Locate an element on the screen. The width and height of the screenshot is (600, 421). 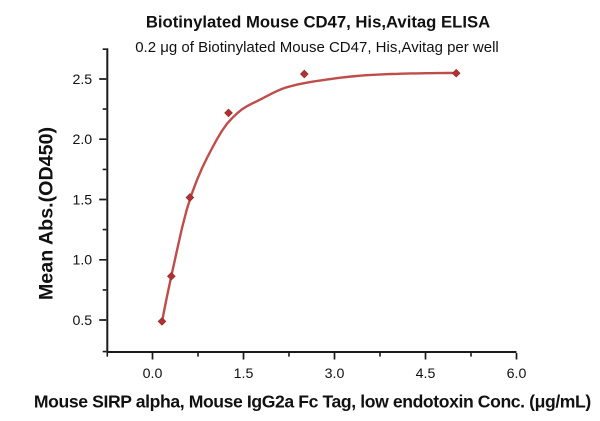
svg-text: 4.5 is located at coordinates (426, 374).